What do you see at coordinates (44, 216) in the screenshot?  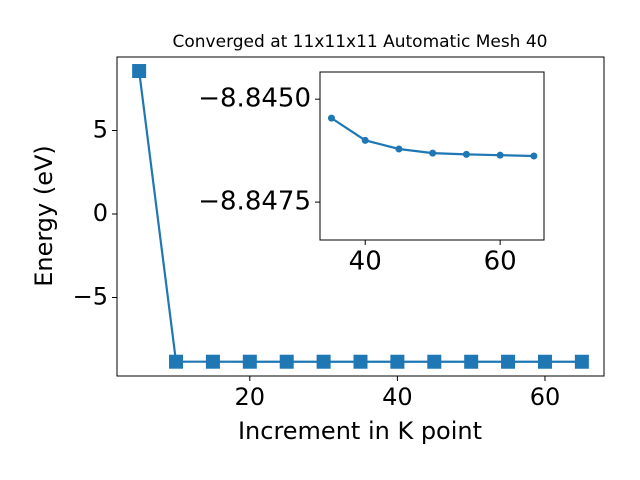 I see `y-axis-label: Energy (eV)` at bounding box center [44, 216].